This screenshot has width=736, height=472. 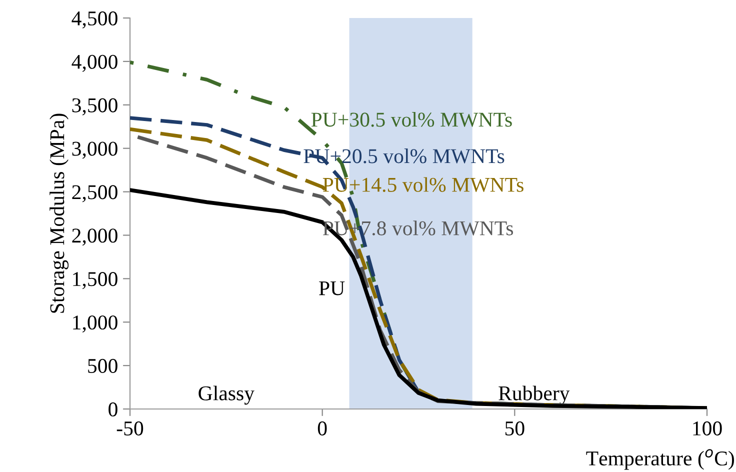 What do you see at coordinates (95, 193) in the screenshot?
I see `y-tick-label: 2,500` at bounding box center [95, 193].